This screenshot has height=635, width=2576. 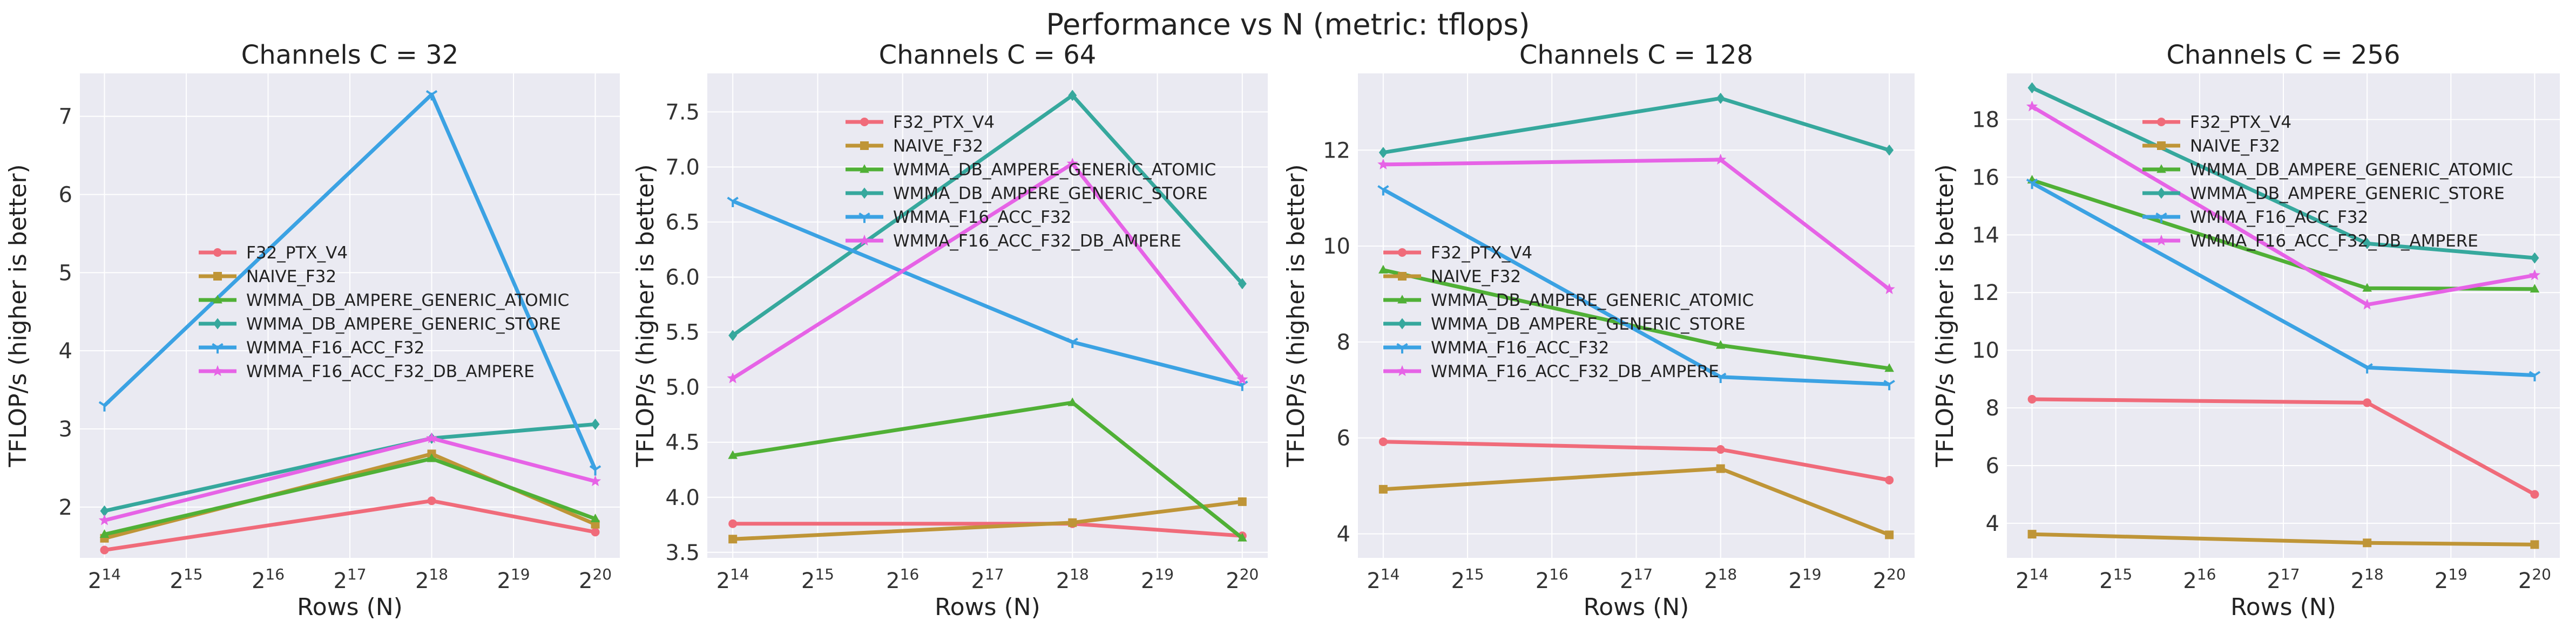 What do you see at coordinates (66, 507) in the screenshot?
I see `y-tick-label: 2` at bounding box center [66, 507].